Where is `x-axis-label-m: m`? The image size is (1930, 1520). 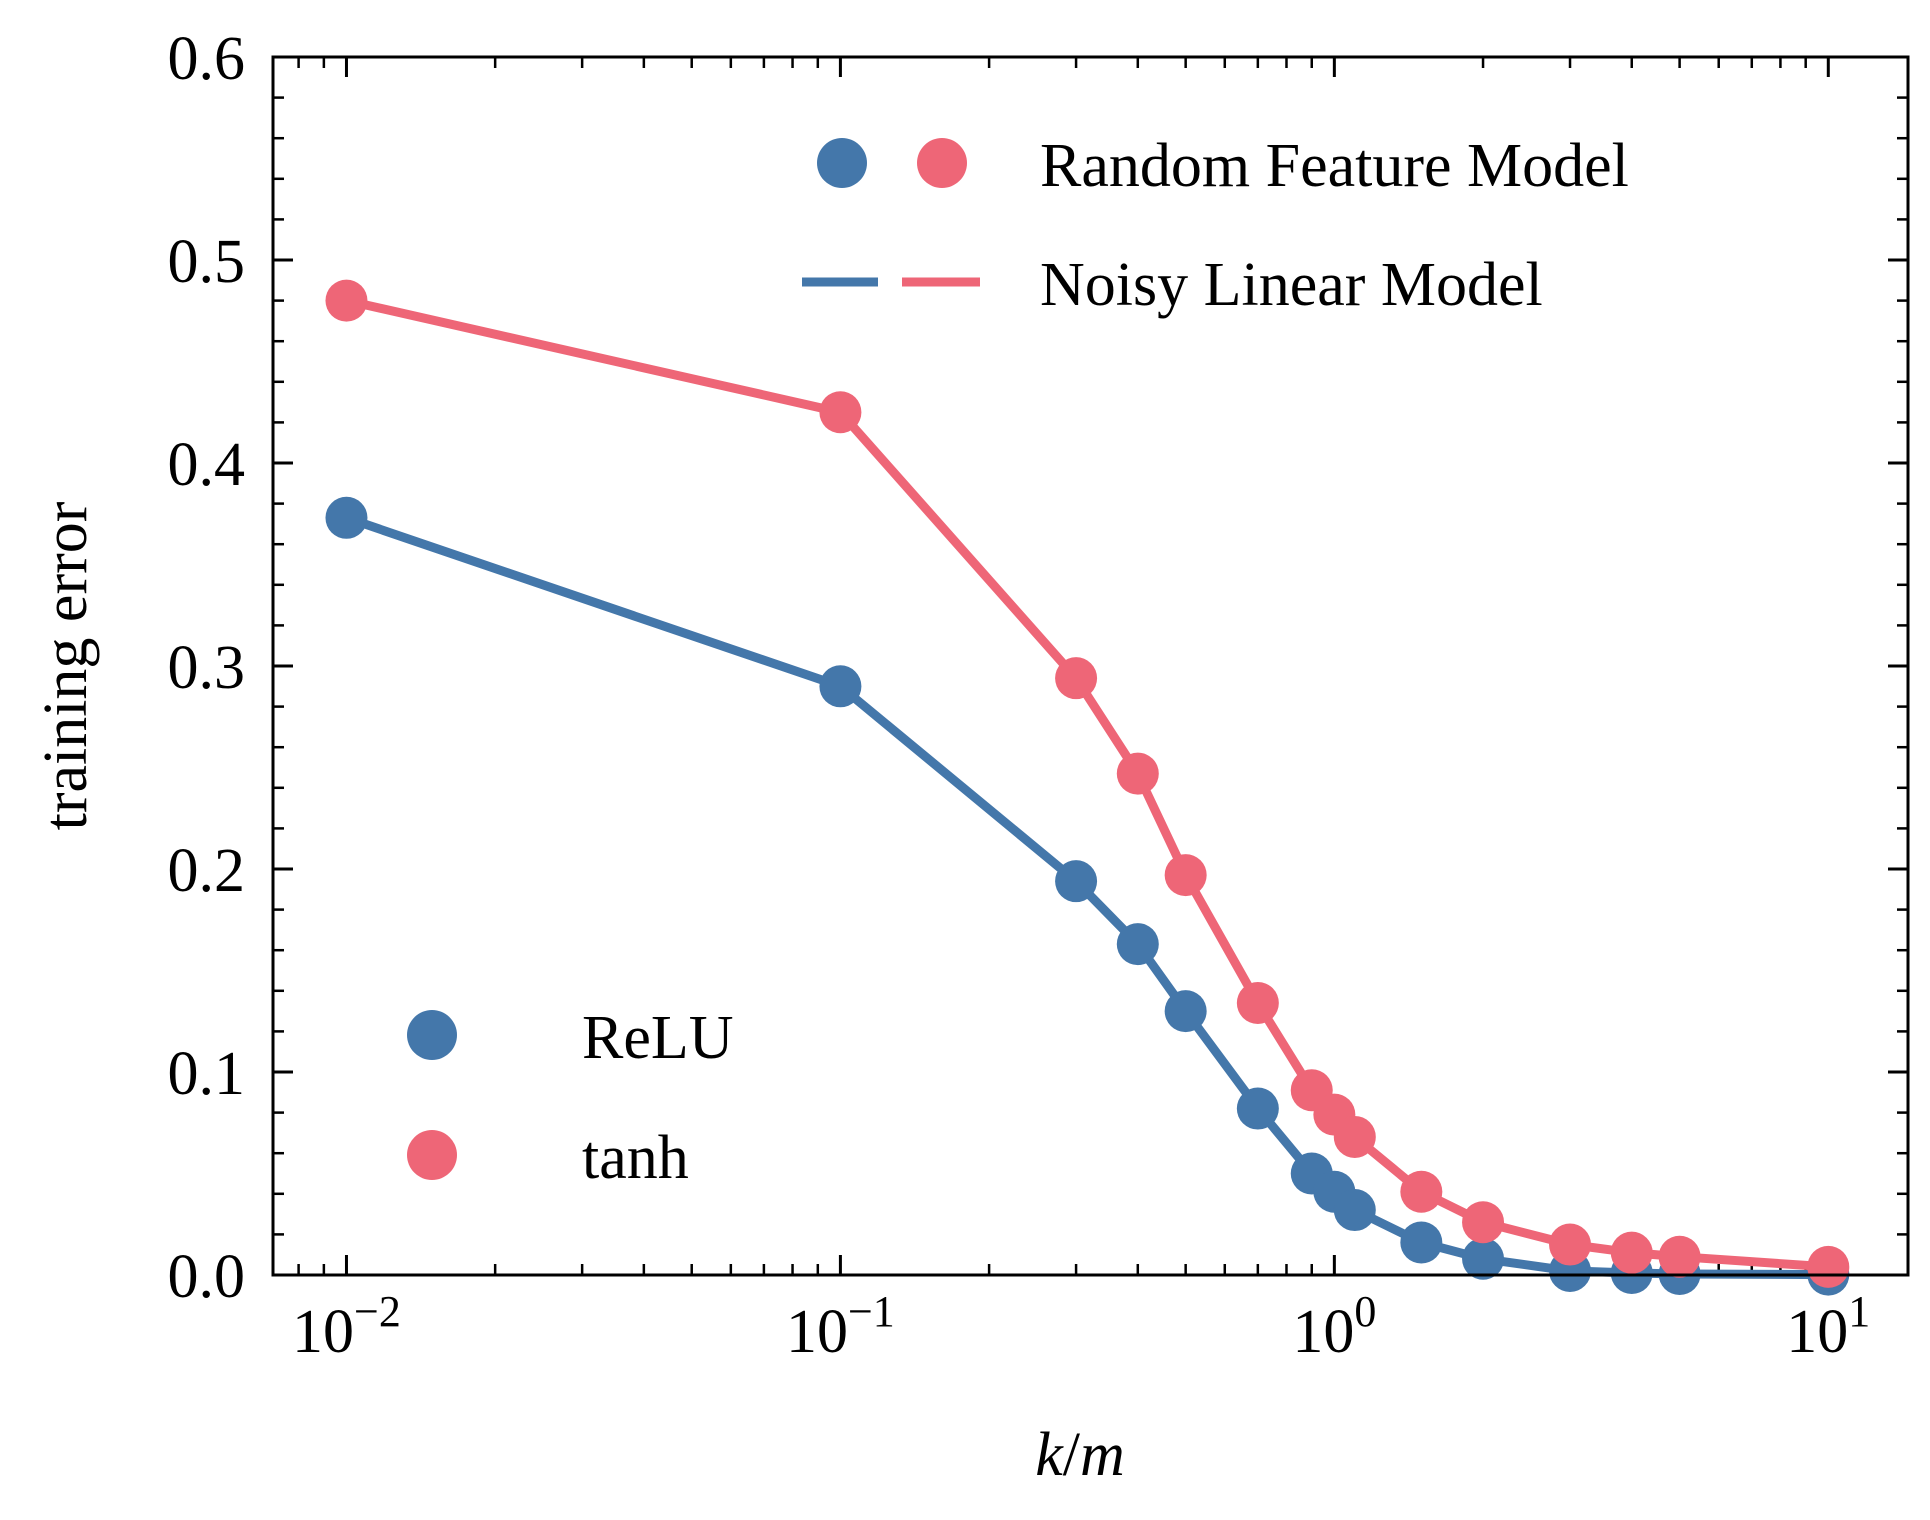
x-axis-label-m: m is located at coordinates (1102, 1455).